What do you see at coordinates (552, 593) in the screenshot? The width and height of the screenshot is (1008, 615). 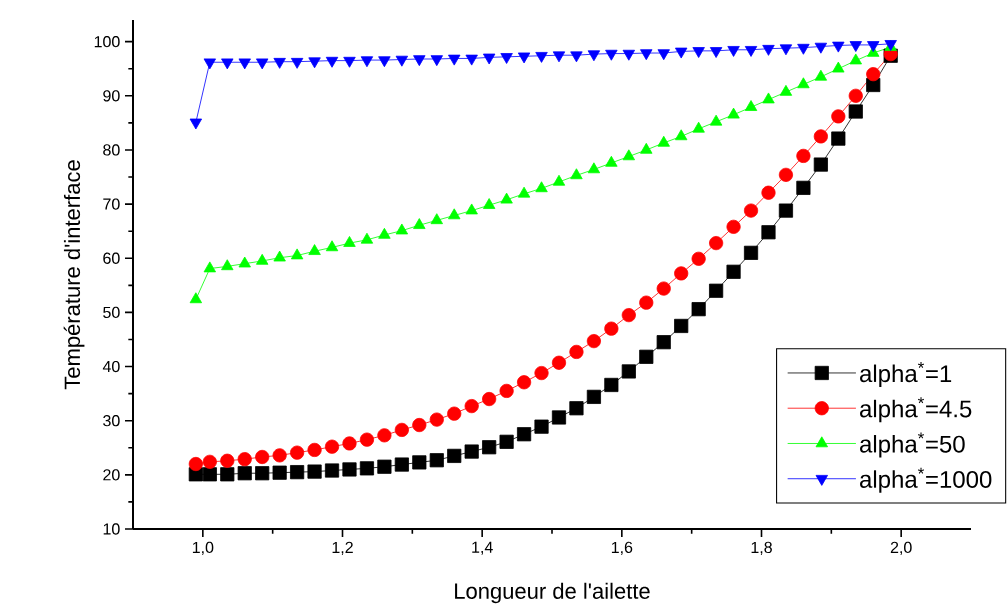 I see `x-axis-title: Longueur de l'ailette` at bounding box center [552, 593].